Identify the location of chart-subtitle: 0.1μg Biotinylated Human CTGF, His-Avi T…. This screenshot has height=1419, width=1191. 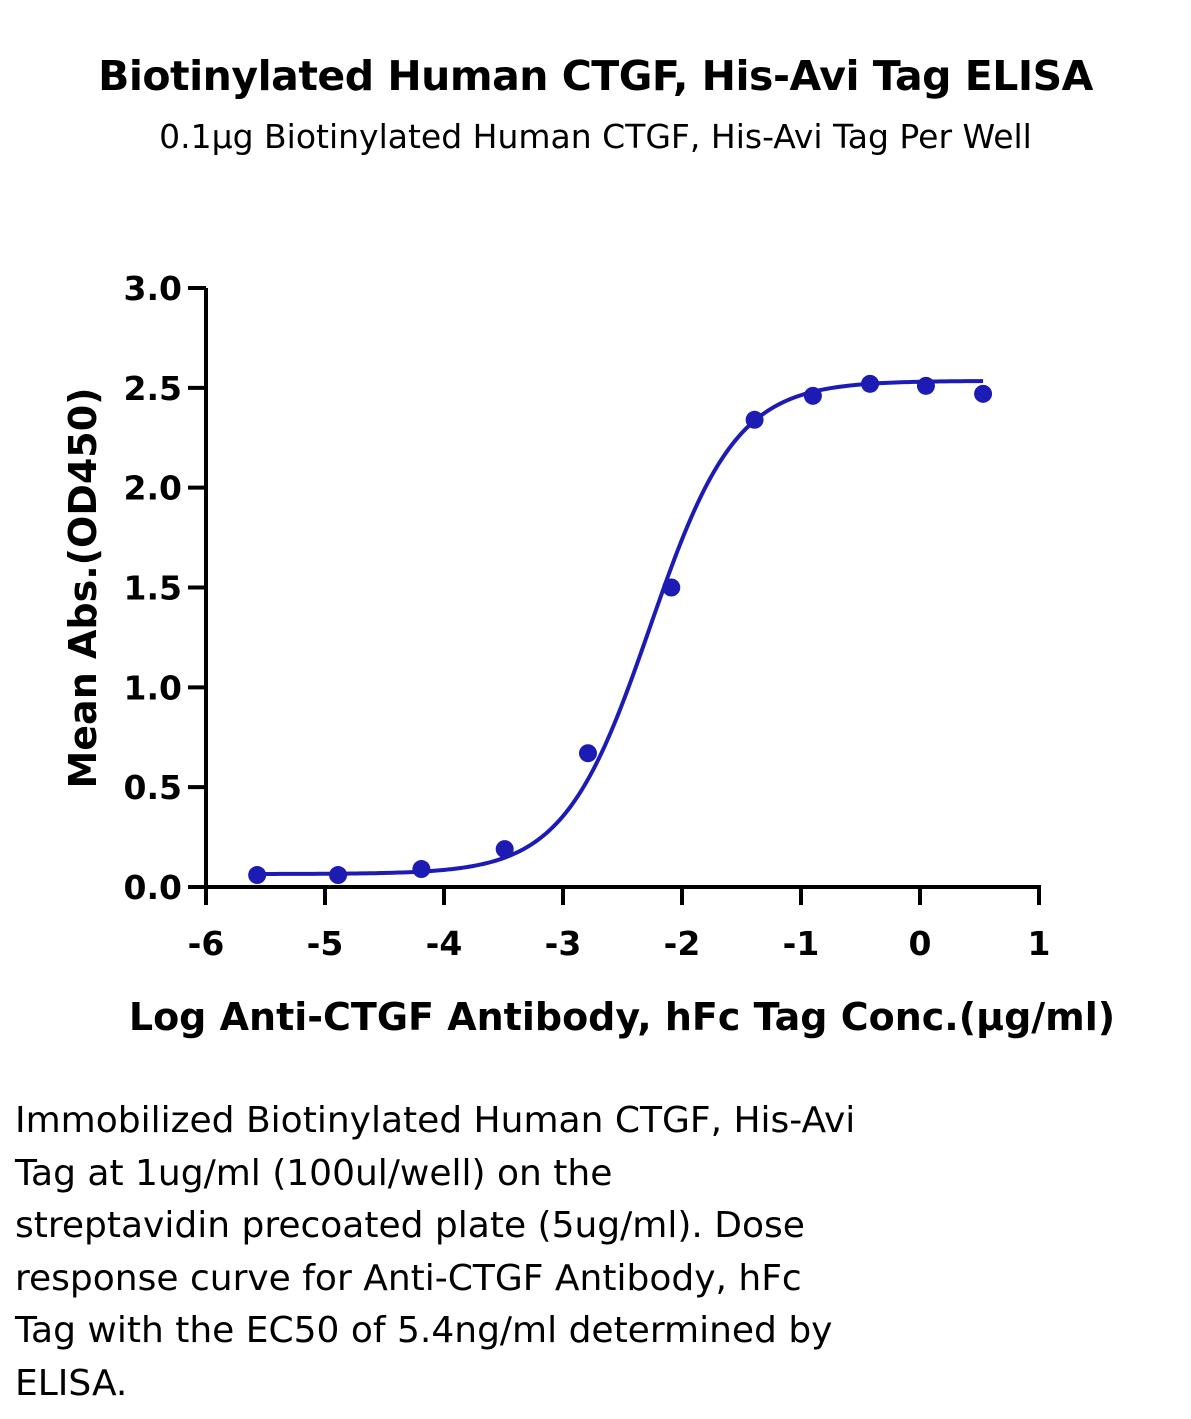
(595, 136).